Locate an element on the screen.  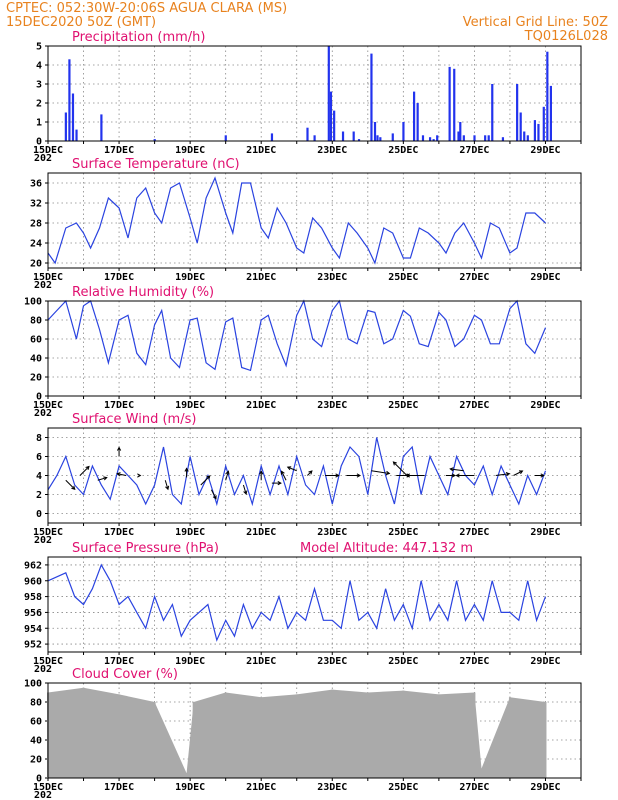
temp-ytick-label: 20 is located at coordinates (36, 264).